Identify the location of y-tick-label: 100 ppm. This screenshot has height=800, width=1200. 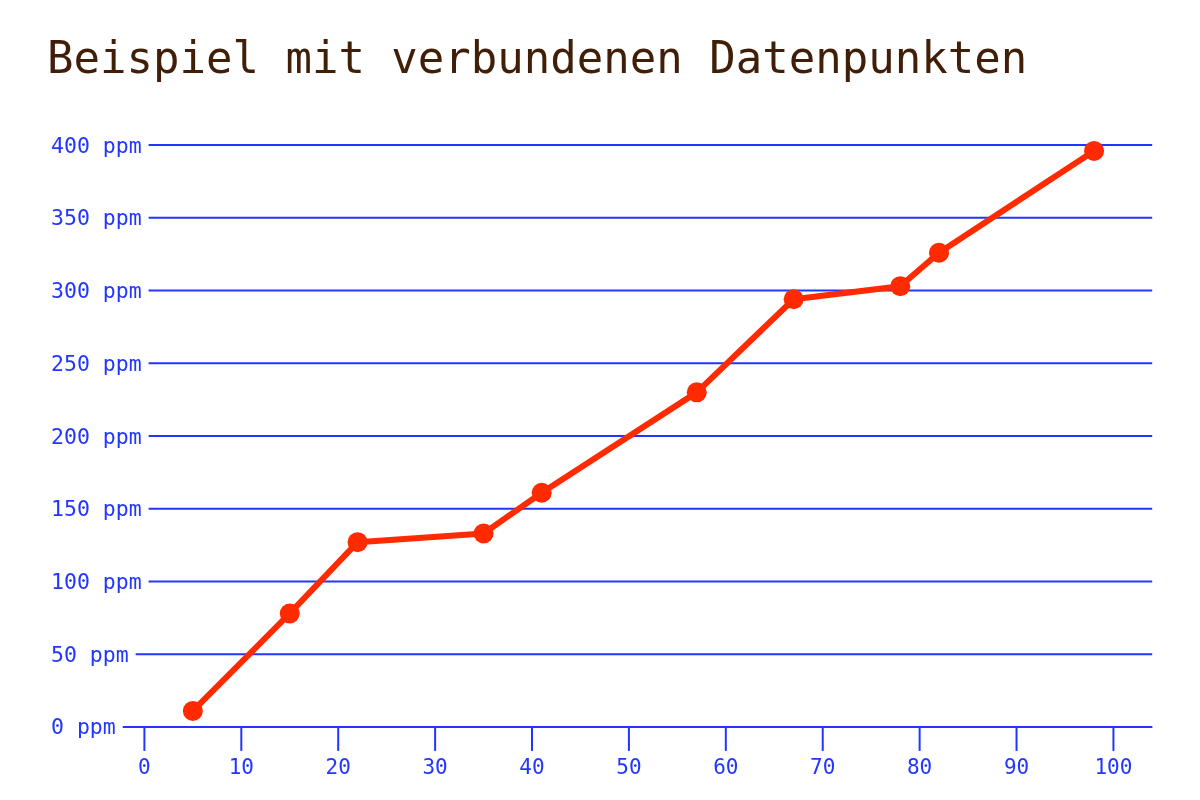
(96, 581).